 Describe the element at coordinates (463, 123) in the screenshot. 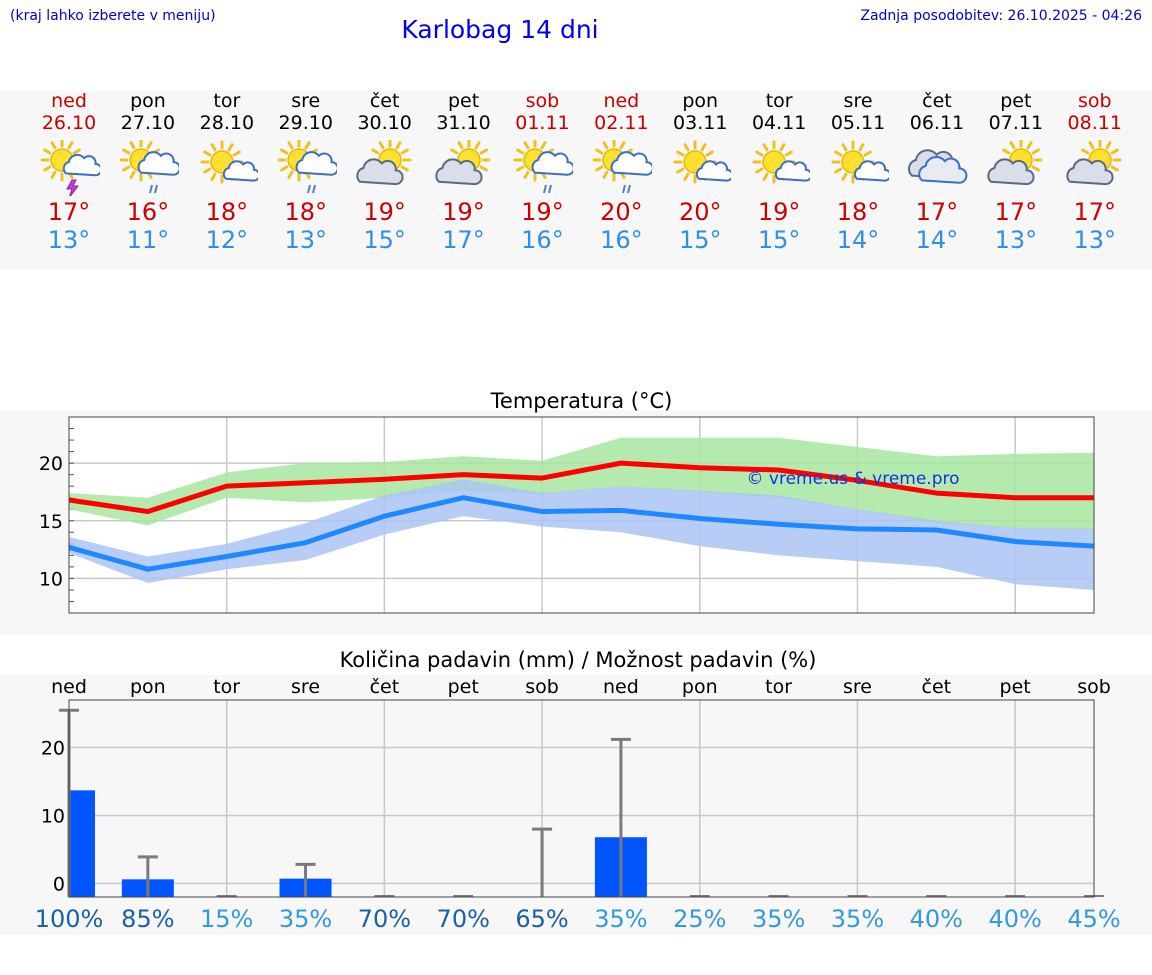

I see `day-date: 31.10` at that location.